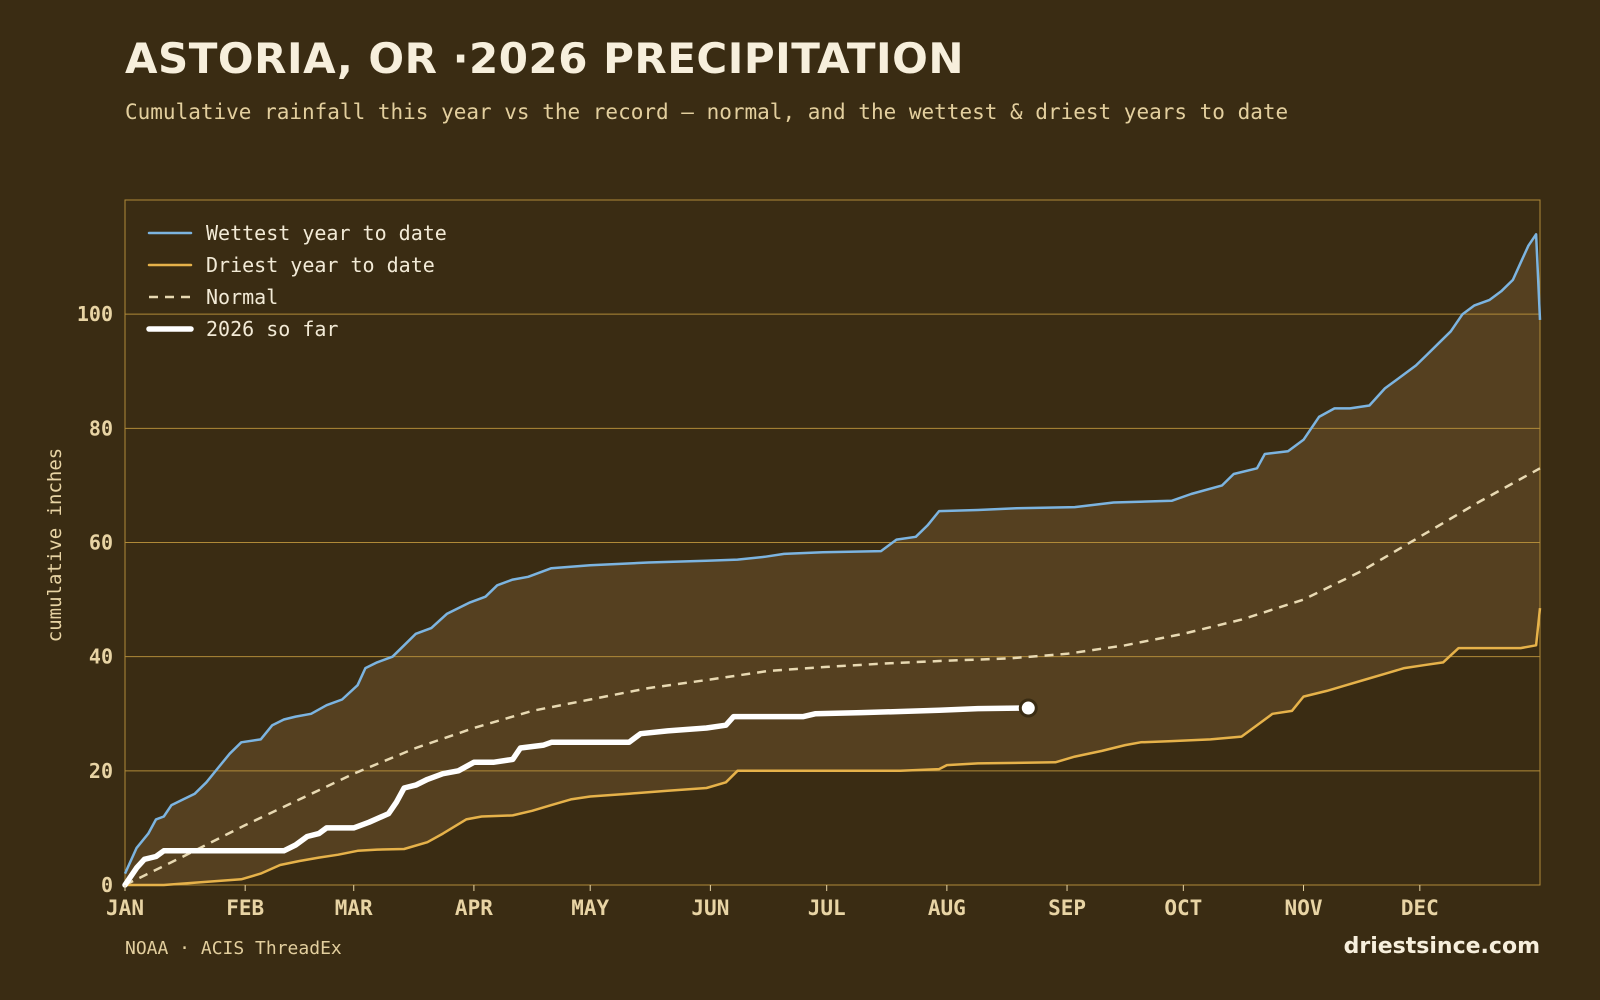 This screenshot has width=1600, height=1000. What do you see at coordinates (242, 297) in the screenshot?
I see `legend-normal-label: Normal` at bounding box center [242, 297].